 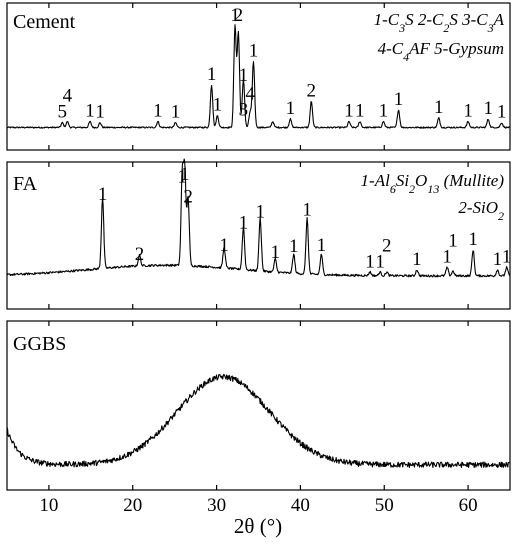 What do you see at coordinates (44, 22) in the screenshot?
I see `panel-label-cement: Cement` at bounding box center [44, 22].